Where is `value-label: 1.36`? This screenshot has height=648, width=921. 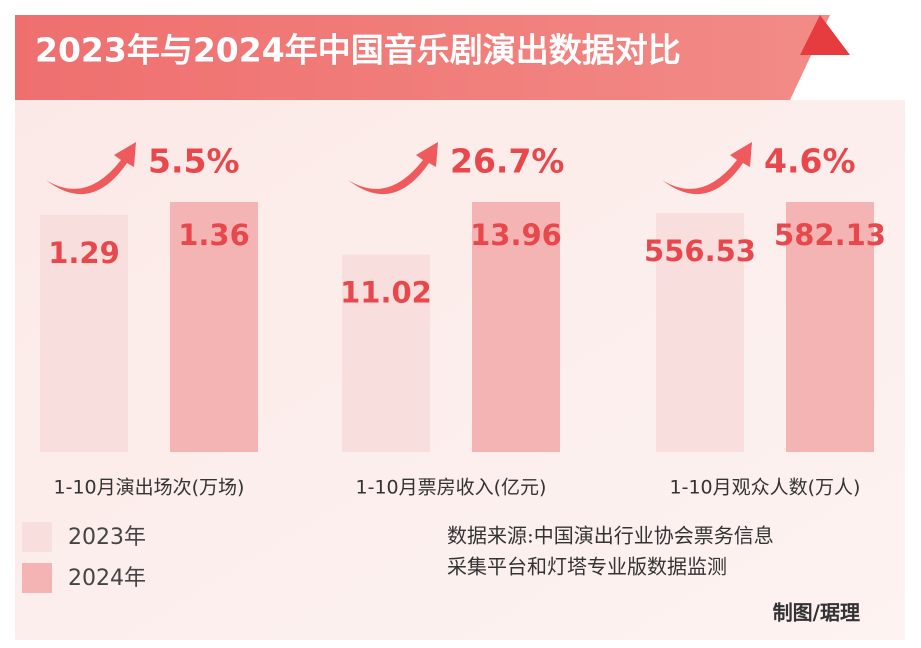 value-label: 1.36 is located at coordinates (214, 235).